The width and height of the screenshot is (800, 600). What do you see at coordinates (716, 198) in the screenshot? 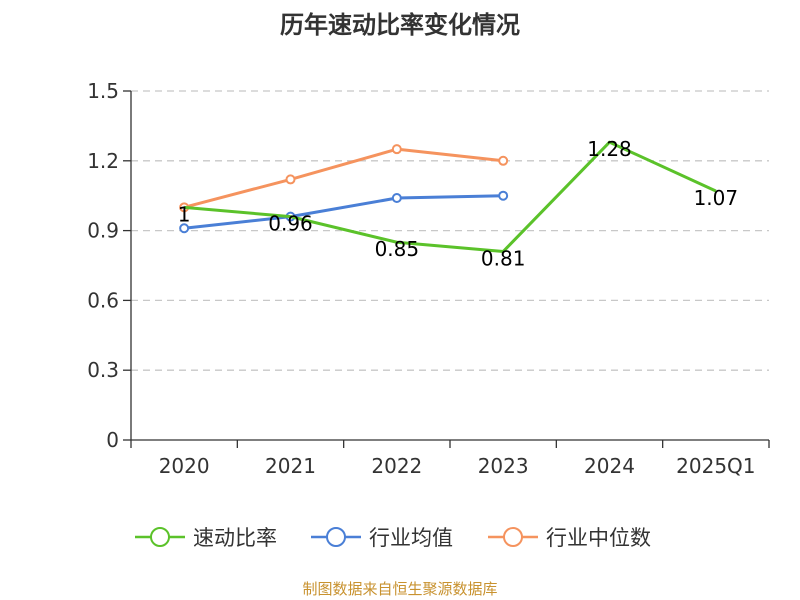
I see `data-label: 1.07` at bounding box center [716, 198].